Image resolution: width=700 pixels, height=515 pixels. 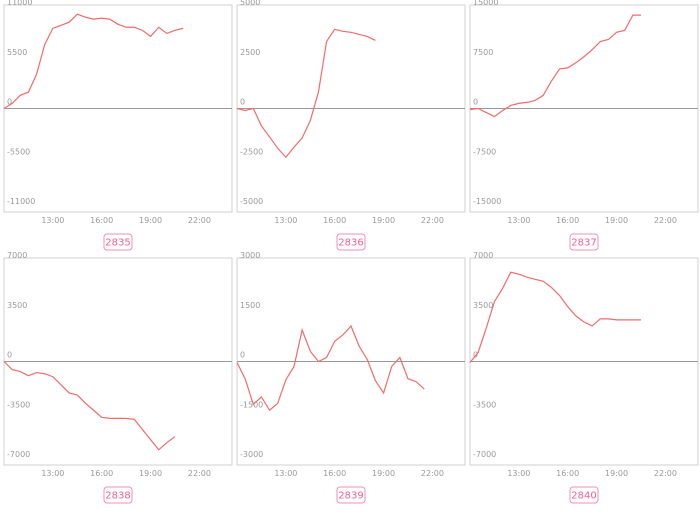 I want to click on chart-button: 2838, so click(x=118, y=495).